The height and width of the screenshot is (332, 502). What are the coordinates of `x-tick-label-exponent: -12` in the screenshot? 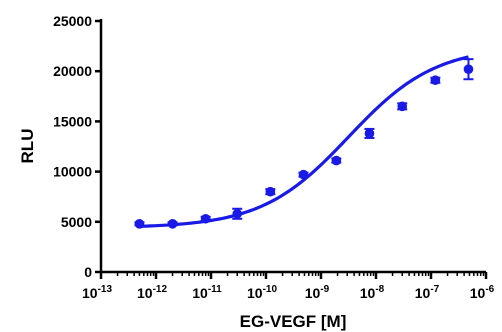 It's located at (160, 289).